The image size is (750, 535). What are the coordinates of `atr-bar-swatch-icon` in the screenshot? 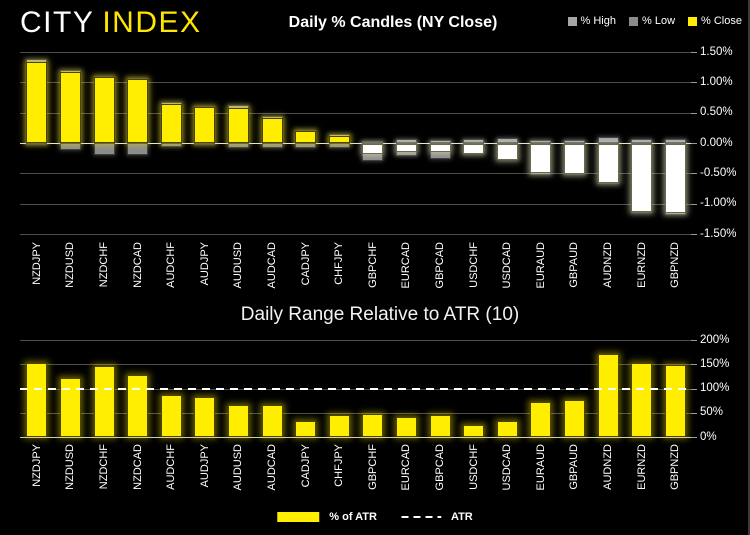 It's located at (298, 517).